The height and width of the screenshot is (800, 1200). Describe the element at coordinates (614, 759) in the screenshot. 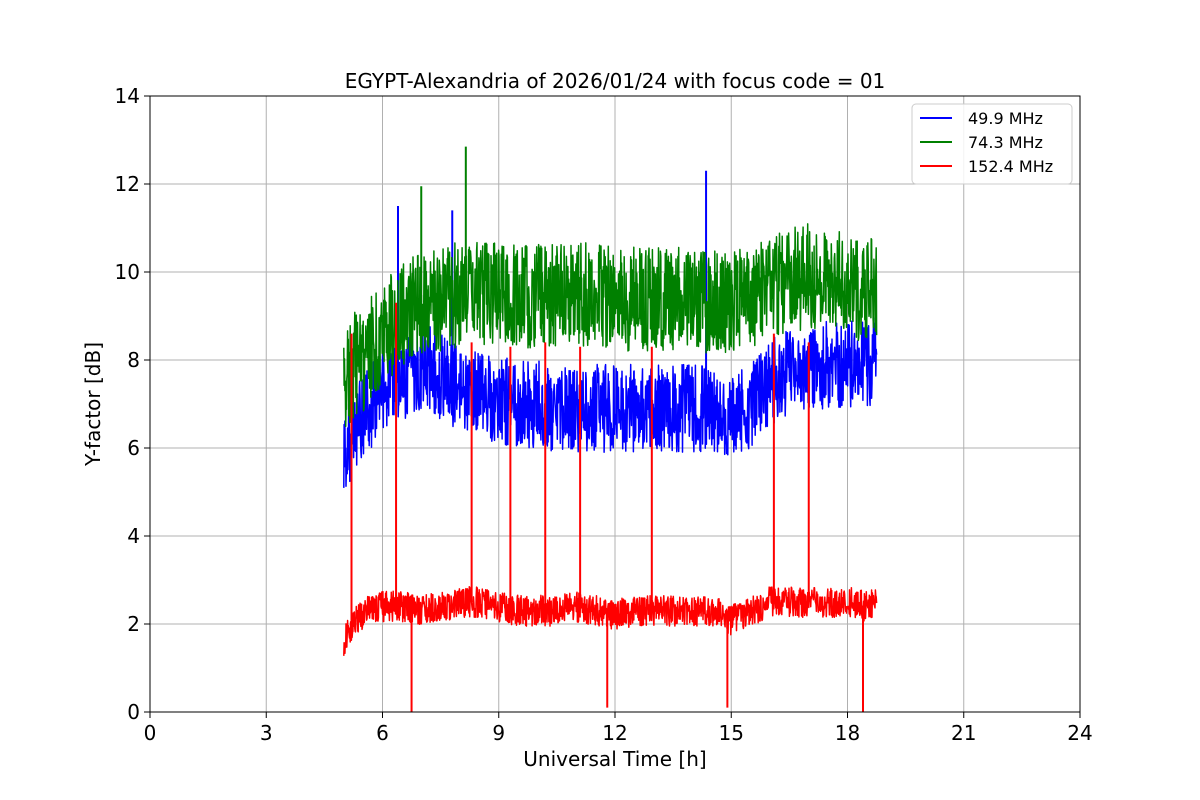

I see `x-axis-label: Universal Time [h]` at that location.